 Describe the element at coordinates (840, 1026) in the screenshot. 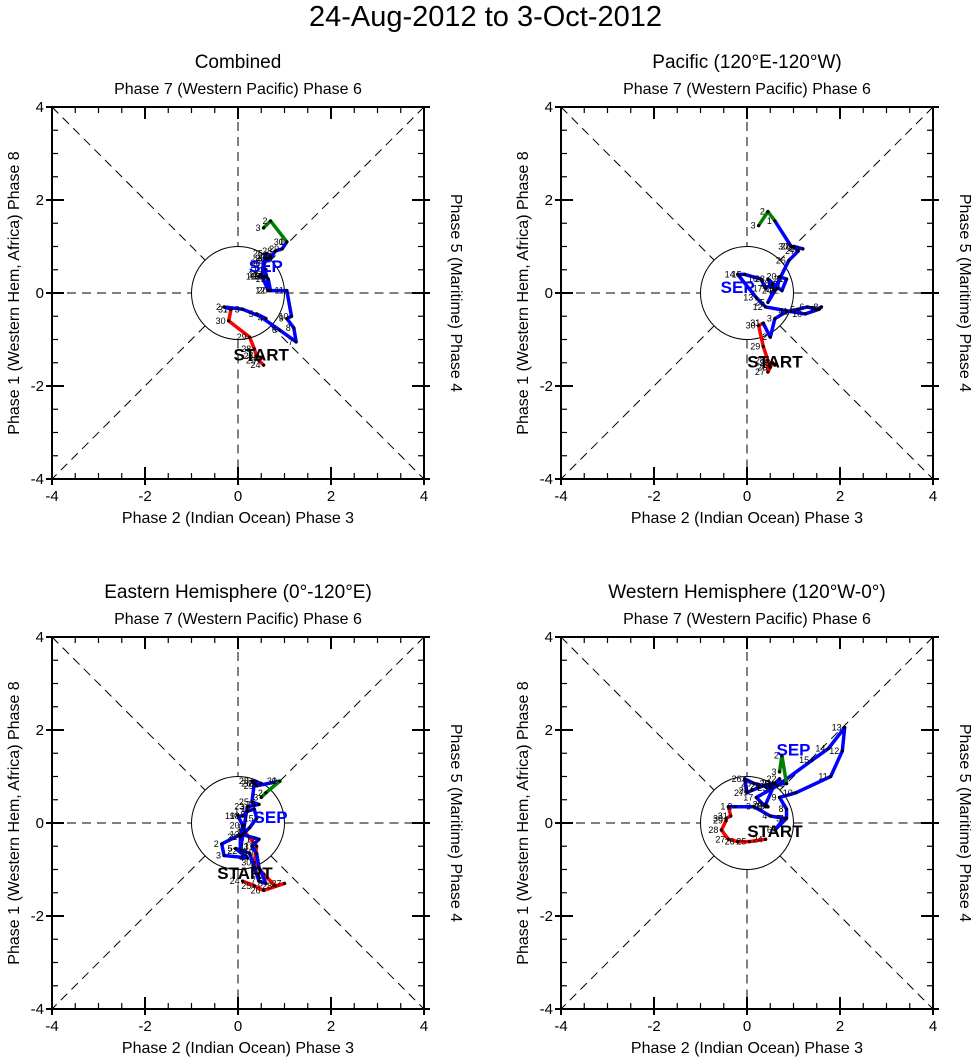

I see `x-tick-label: 2` at that location.